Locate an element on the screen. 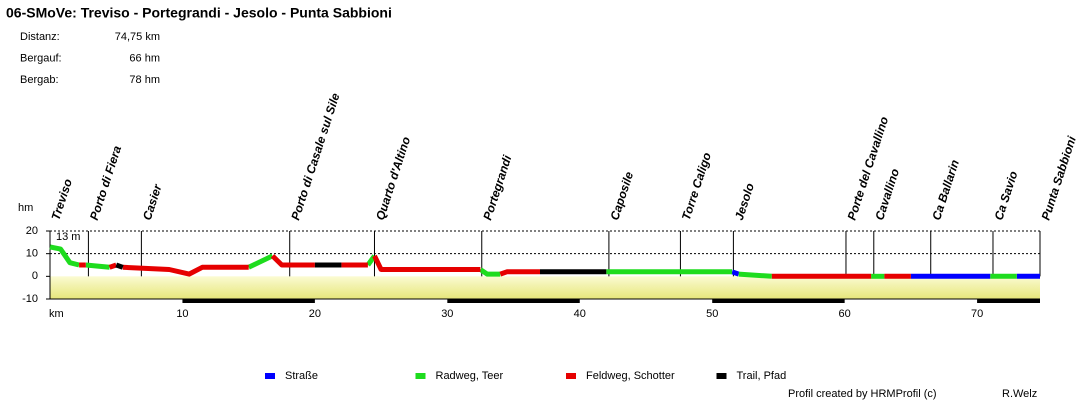  waypoint-label: Ca Savio is located at coordinates (1006, 195).